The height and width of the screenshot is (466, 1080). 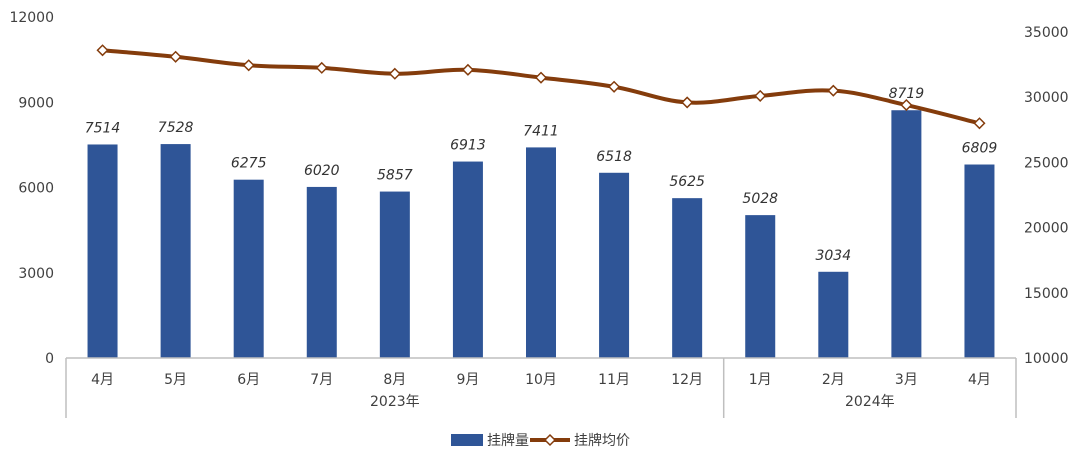 I want to click on bar-value-label: 6275, so click(x=249, y=164).